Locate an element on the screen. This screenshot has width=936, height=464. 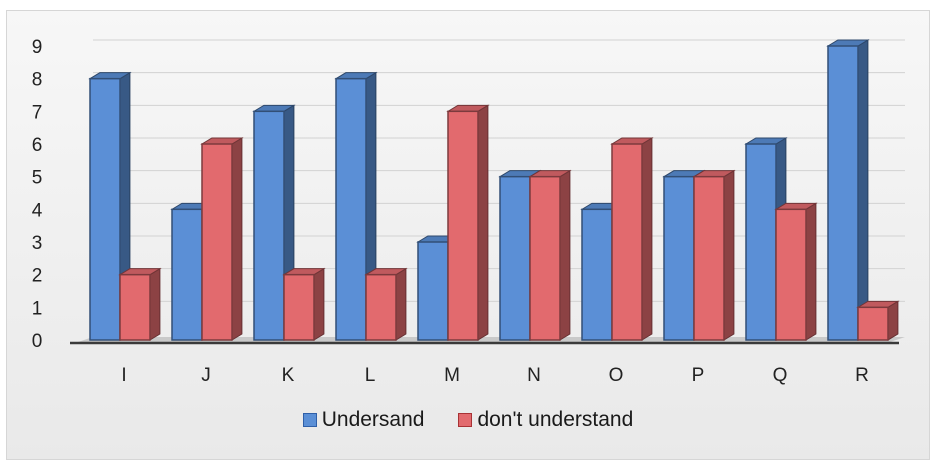
bar-dontunderstand-o is located at coordinates (627, 242).